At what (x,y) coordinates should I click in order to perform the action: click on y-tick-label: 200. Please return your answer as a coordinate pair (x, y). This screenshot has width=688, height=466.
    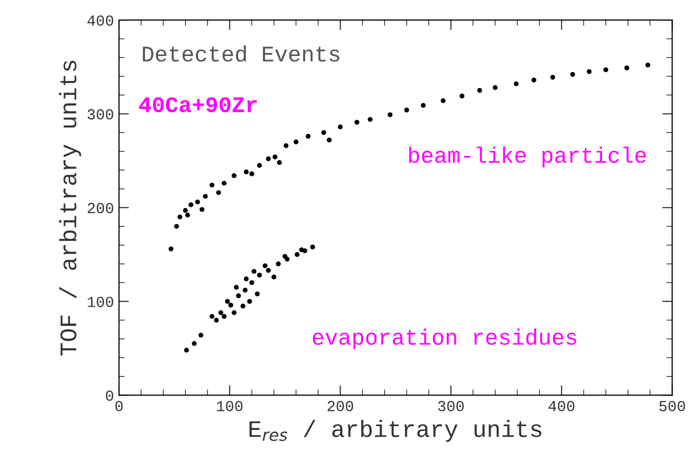
    Looking at the image, I should click on (101, 208).